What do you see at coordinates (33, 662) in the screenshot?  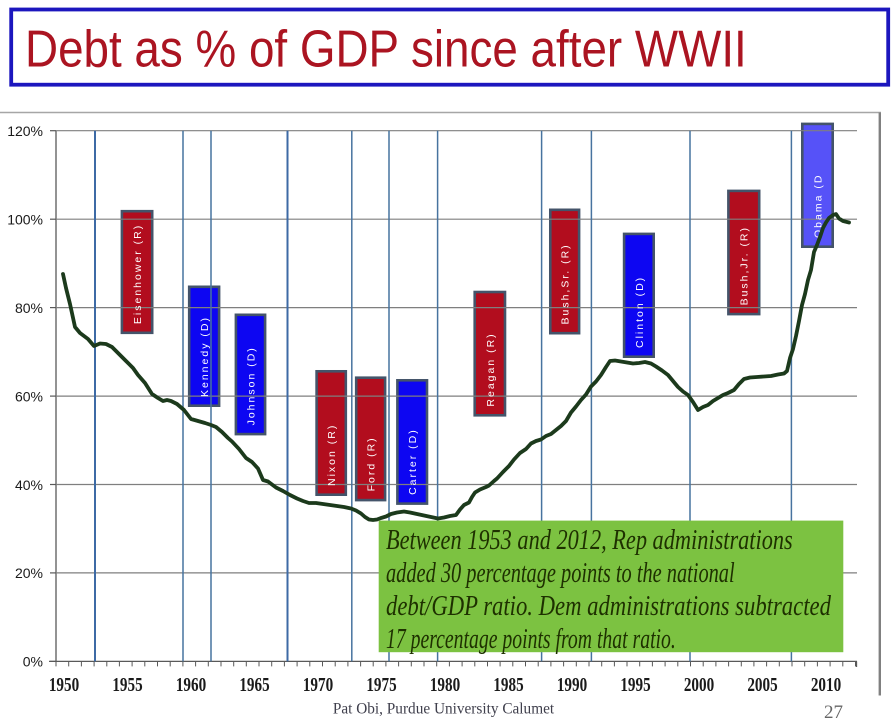 I see `svg-text: 0%` at bounding box center [33, 662].